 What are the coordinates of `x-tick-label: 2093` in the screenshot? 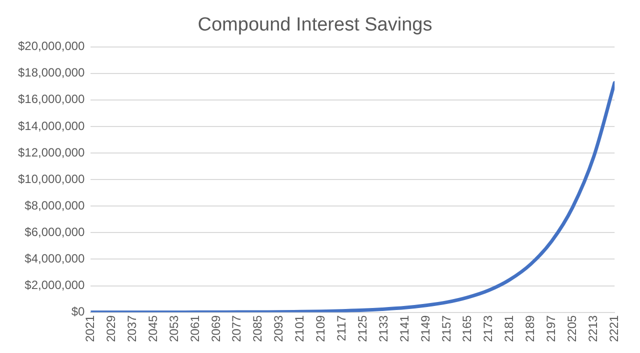 It's located at (279, 328).